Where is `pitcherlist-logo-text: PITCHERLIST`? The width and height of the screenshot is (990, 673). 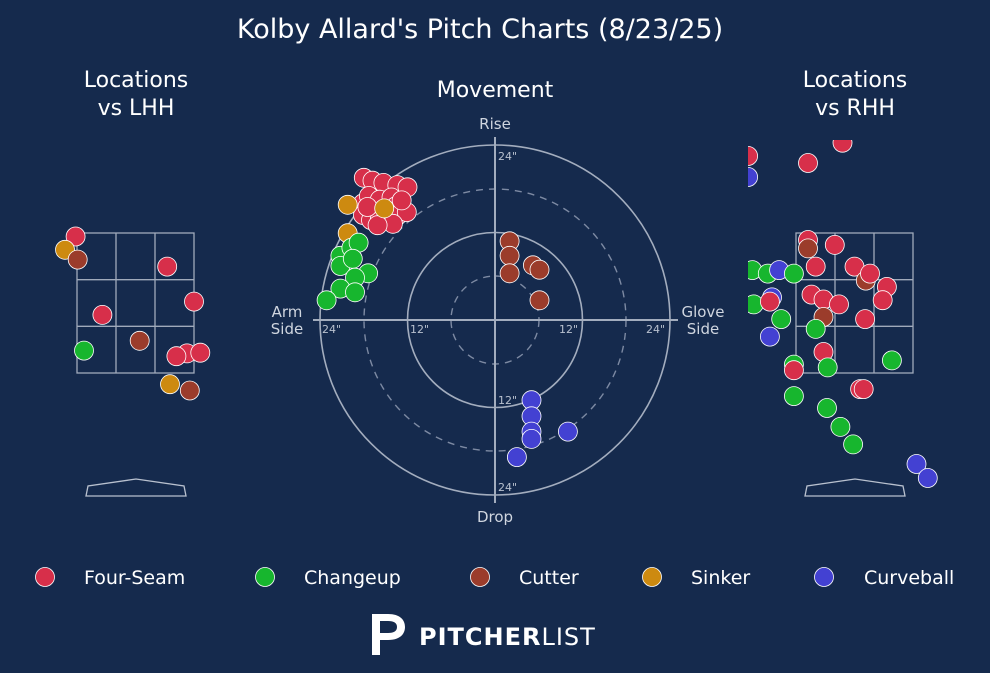
pitcherlist-logo-text: PITCHERLIST is located at coordinates (507, 637).